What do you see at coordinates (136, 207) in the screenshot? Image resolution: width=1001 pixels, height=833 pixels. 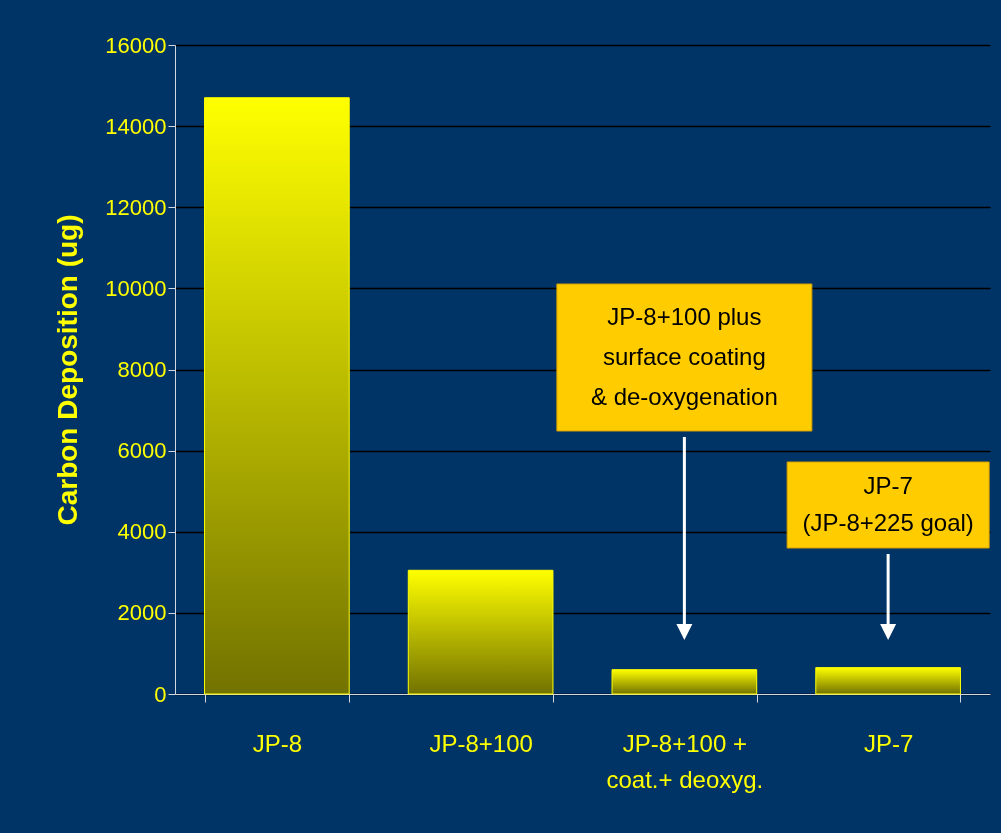 I see `y-tick-label: 12000` at bounding box center [136, 207].